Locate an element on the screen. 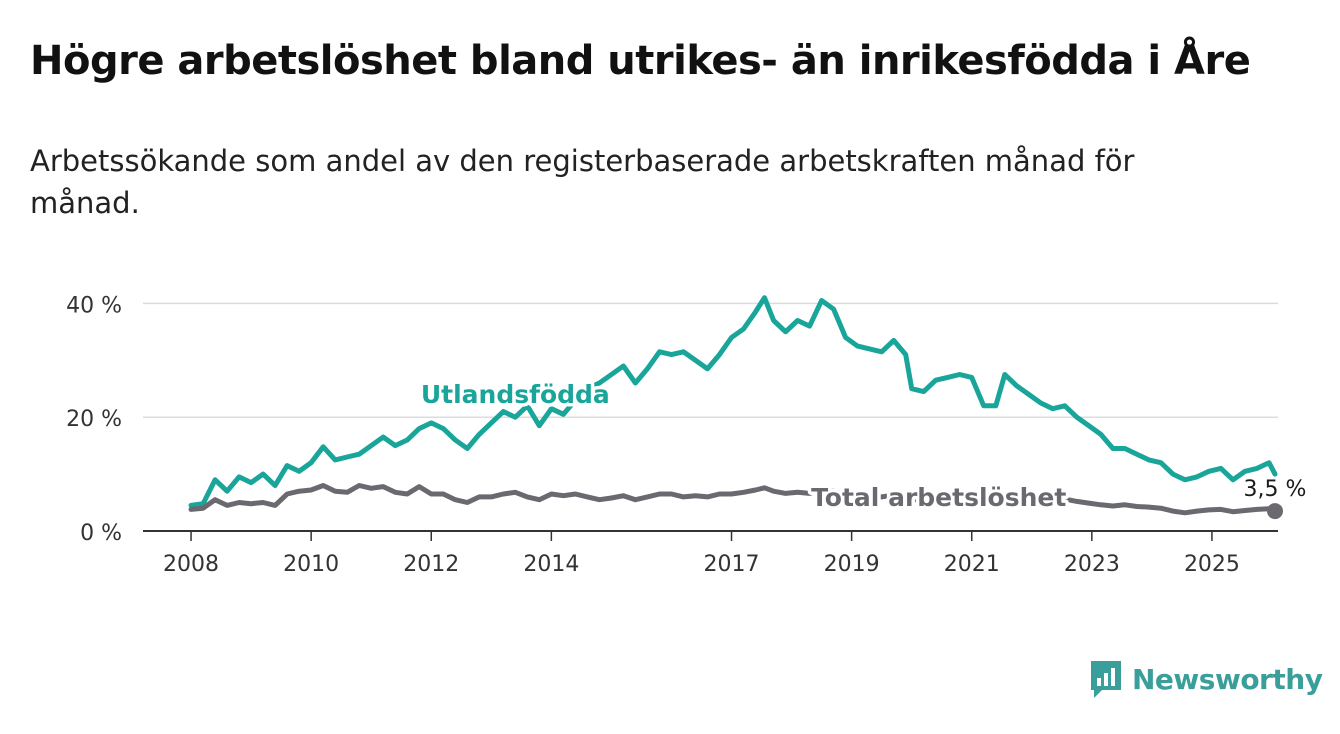  series-line-total is located at coordinates (733, 499).